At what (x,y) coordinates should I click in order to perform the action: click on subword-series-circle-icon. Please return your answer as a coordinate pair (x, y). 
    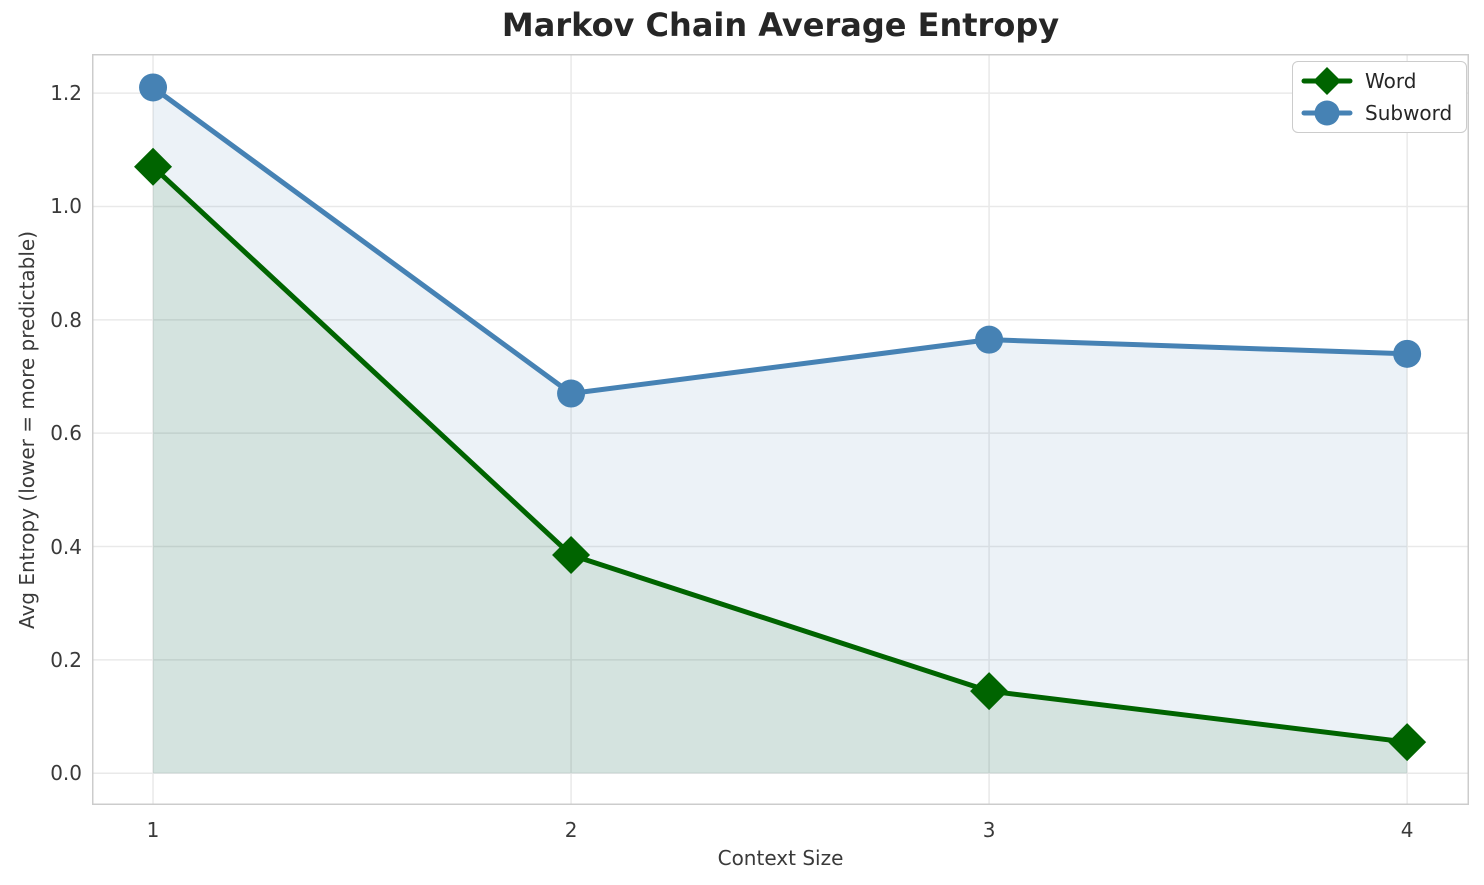
    Looking at the image, I should click on (1327, 113).